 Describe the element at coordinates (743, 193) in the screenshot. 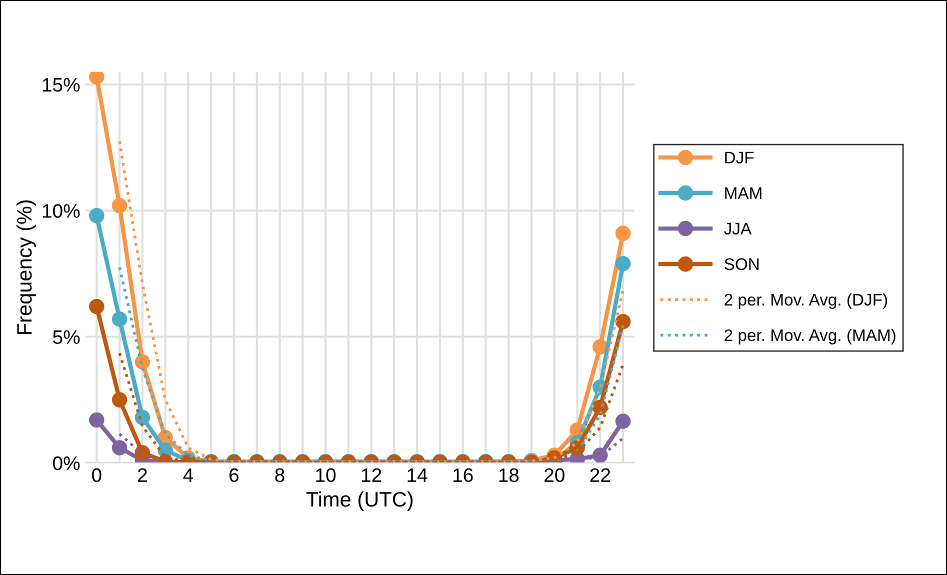

I see `legend-label: MAM` at that location.